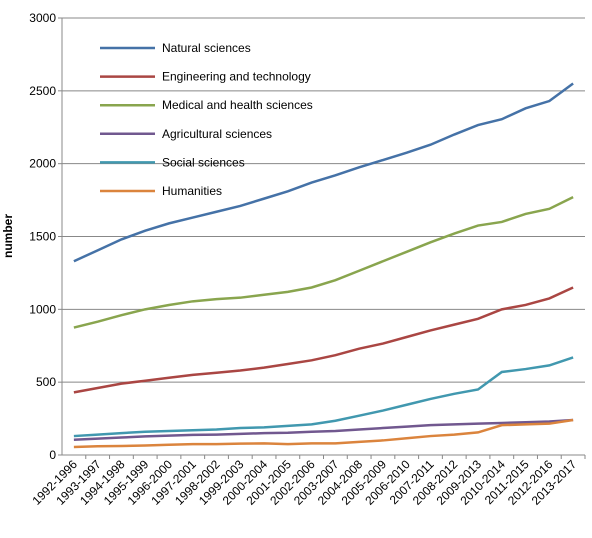  I want to click on legend-label: Humanities, so click(192, 191).